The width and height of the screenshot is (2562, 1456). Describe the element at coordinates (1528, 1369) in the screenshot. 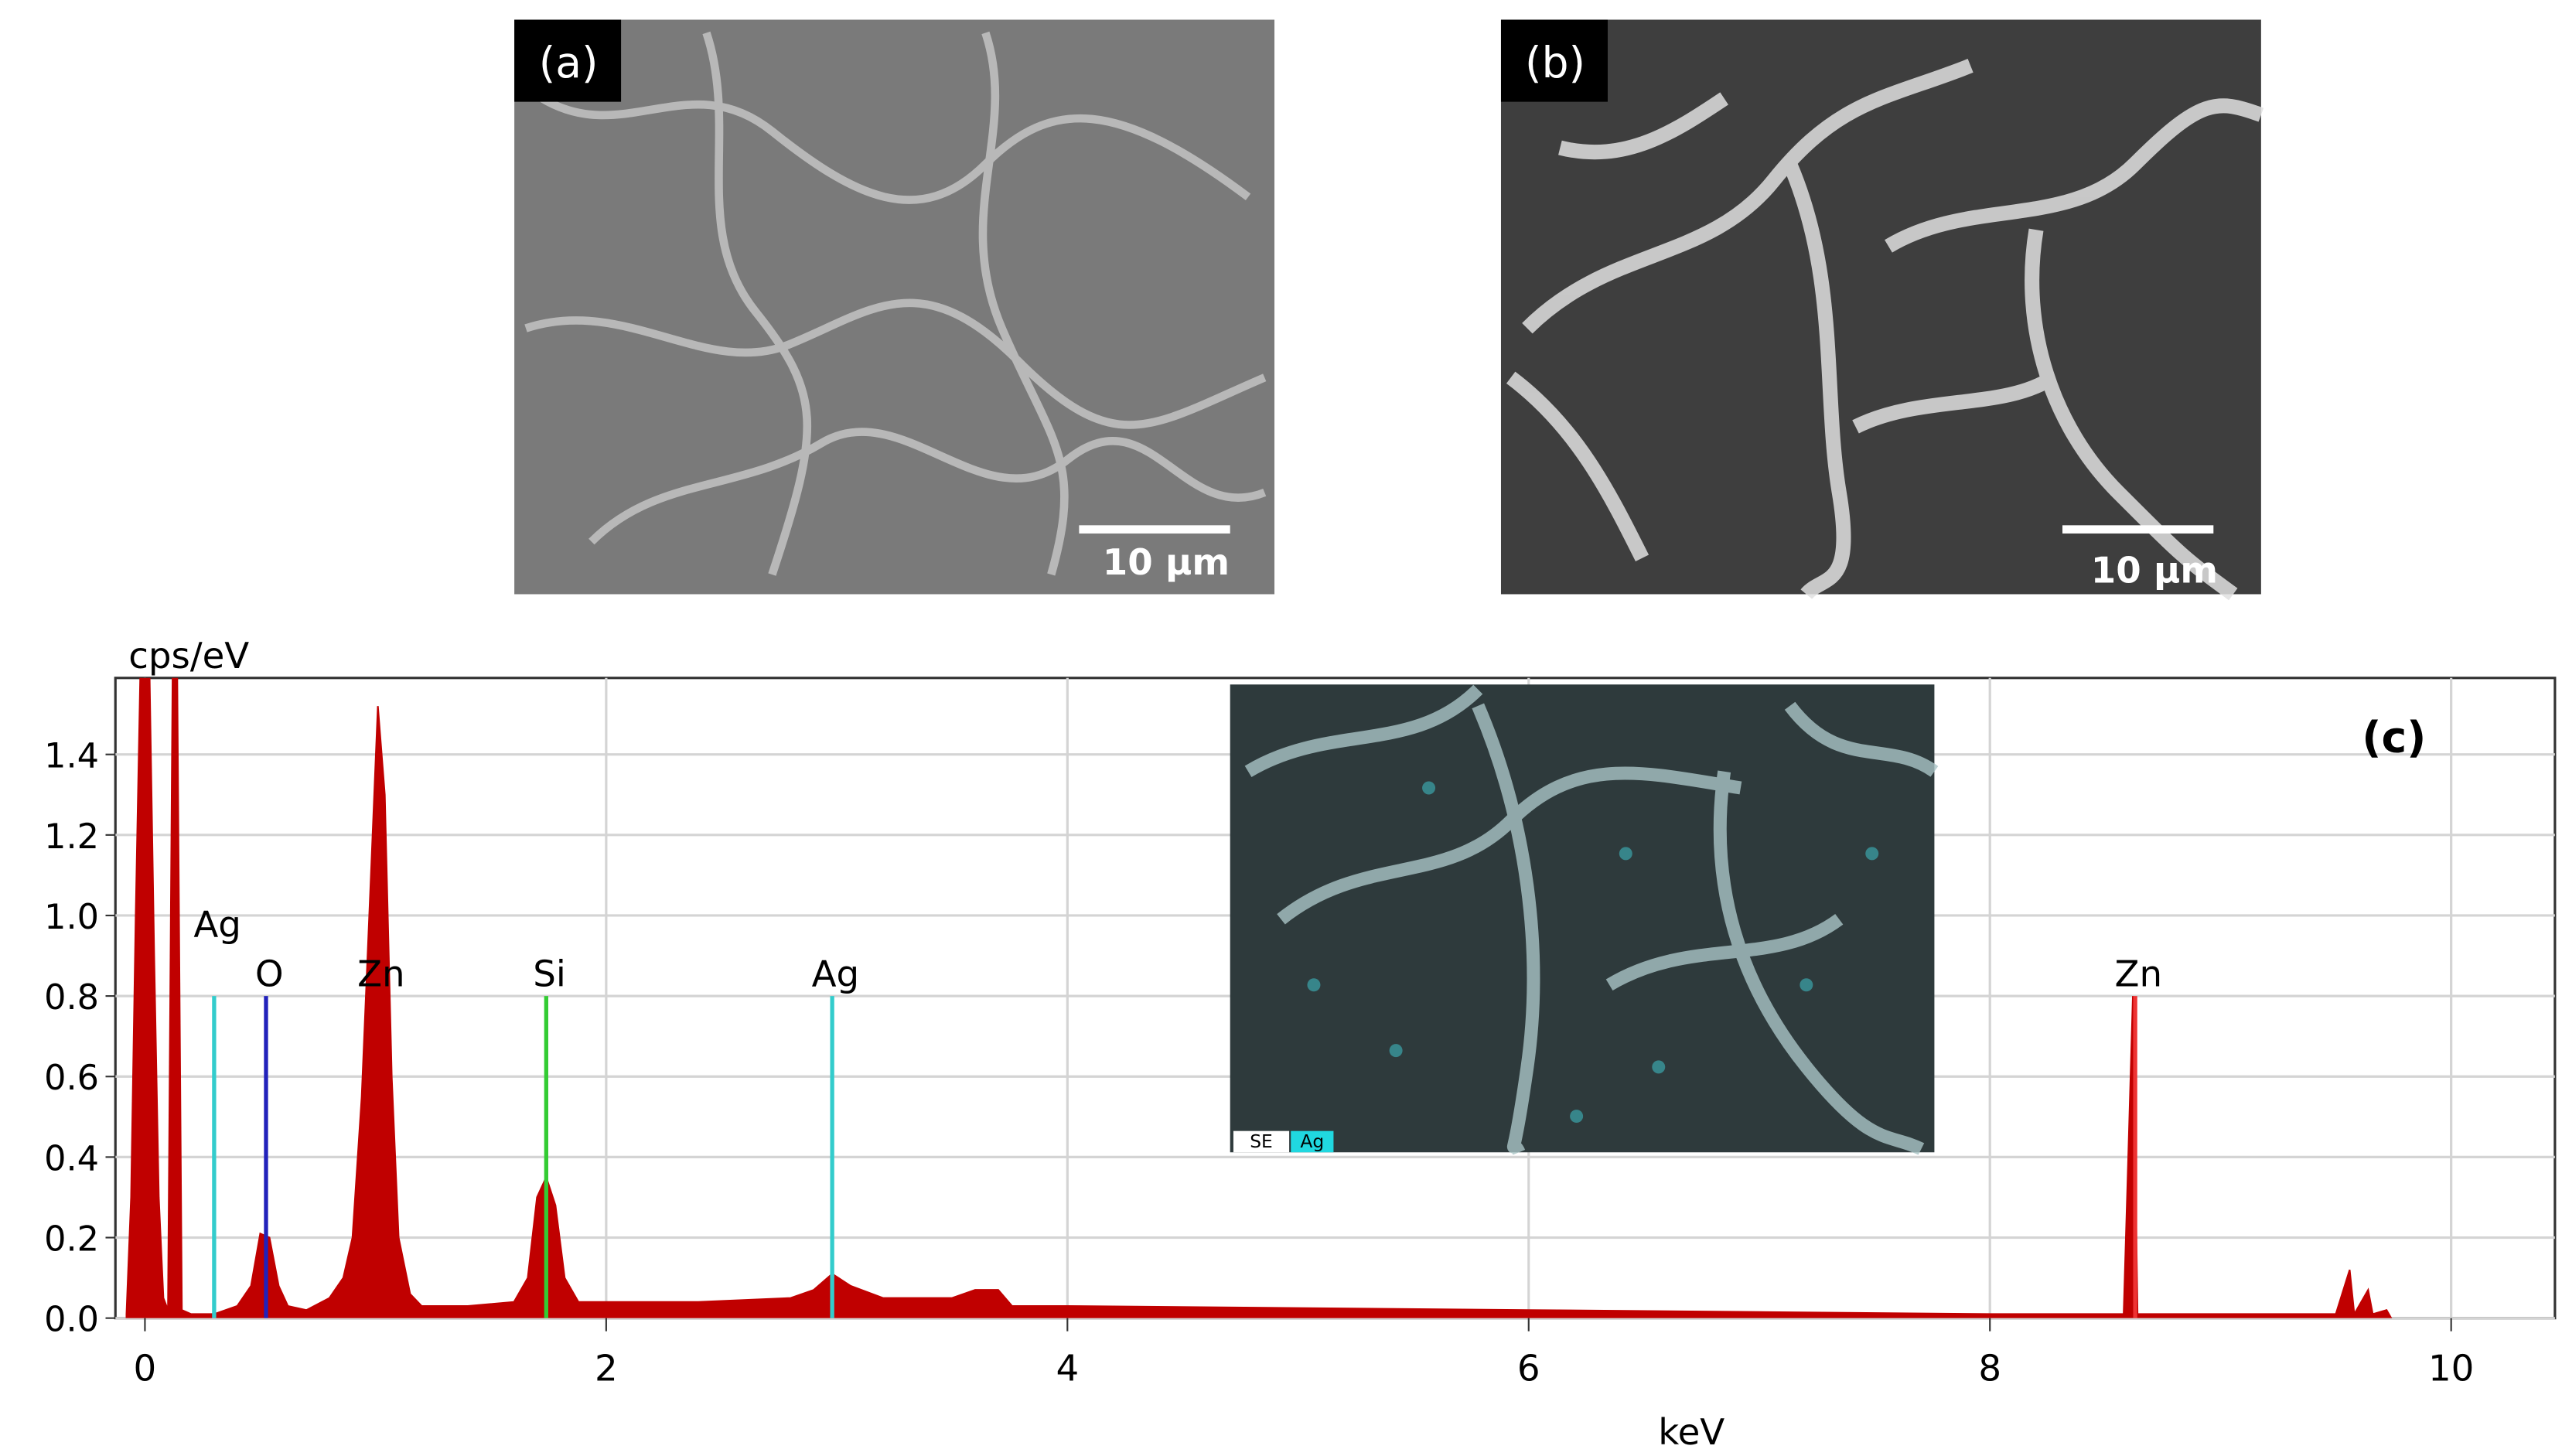

I see `x-tick-label: 6` at that location.